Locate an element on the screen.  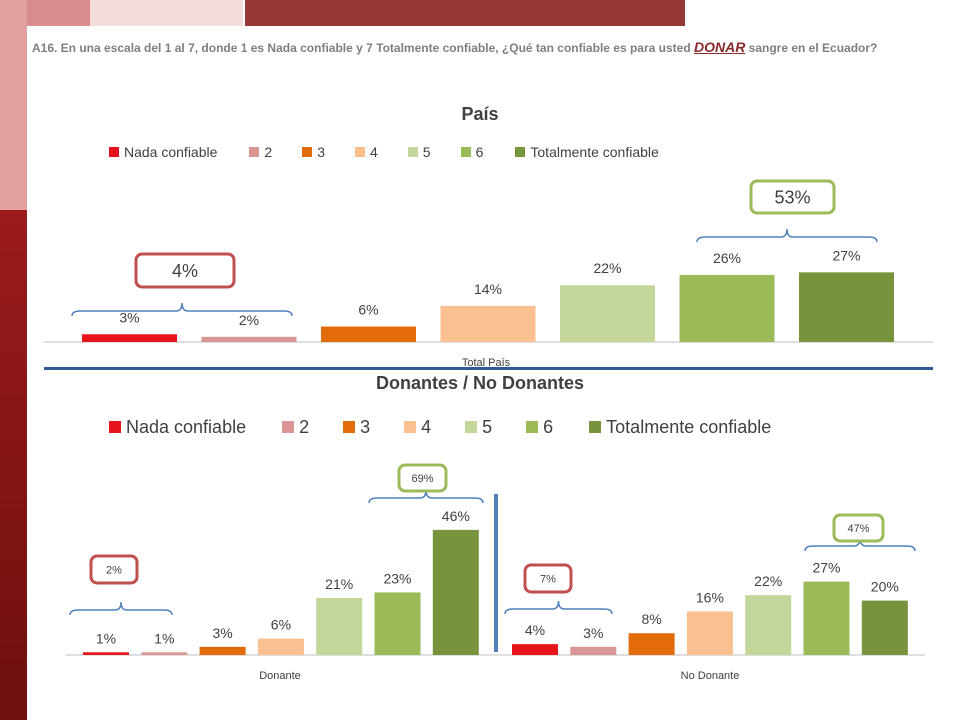
legend-item-5: 5 is located at coordinates (419, 152).